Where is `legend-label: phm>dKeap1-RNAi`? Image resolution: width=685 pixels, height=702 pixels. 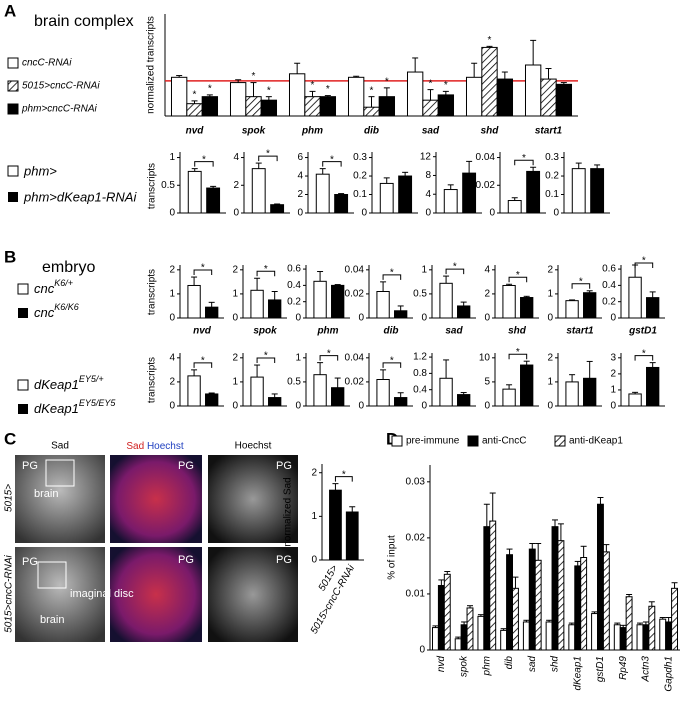
legend-label: phm>dKeap1-RNAi is located at coordinates (80, 196).